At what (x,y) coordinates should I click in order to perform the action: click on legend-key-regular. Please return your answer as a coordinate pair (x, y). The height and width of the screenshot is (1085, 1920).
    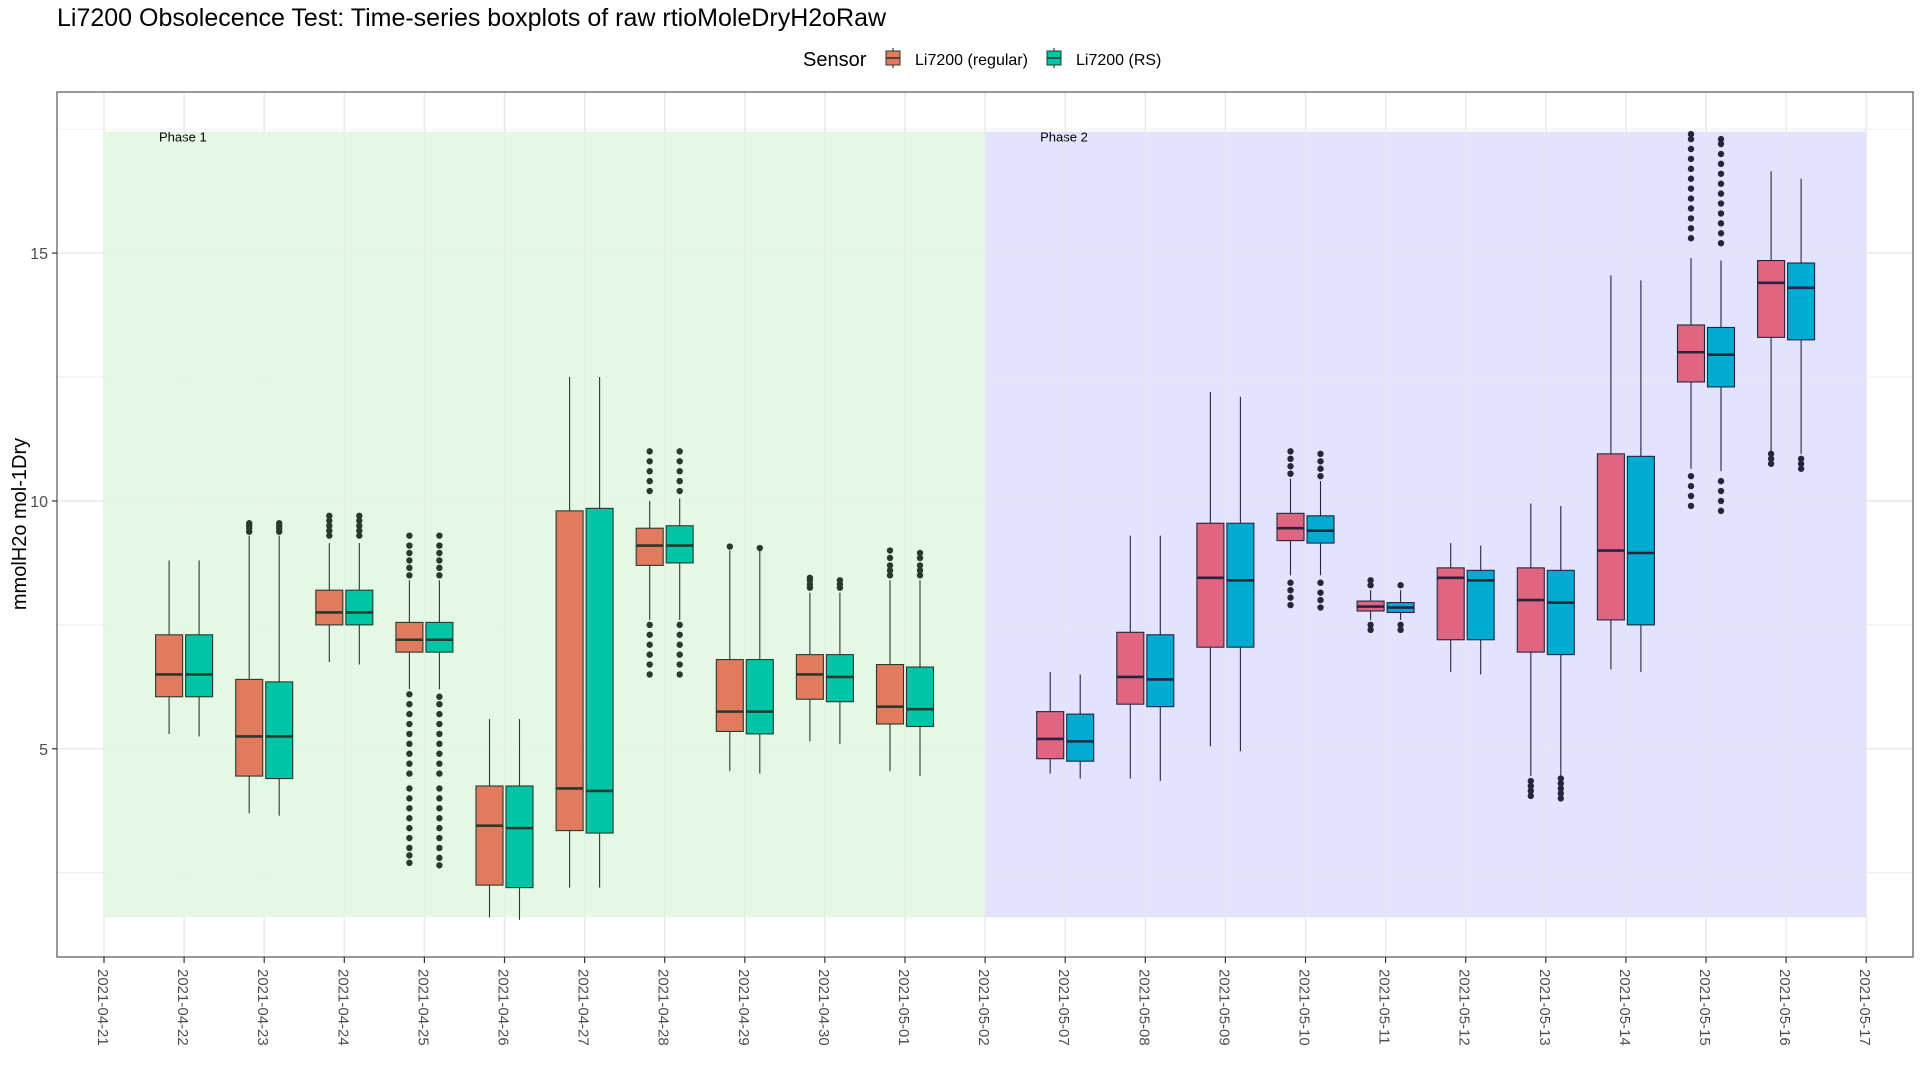
    Looking at the image, I should click on (893, 58).